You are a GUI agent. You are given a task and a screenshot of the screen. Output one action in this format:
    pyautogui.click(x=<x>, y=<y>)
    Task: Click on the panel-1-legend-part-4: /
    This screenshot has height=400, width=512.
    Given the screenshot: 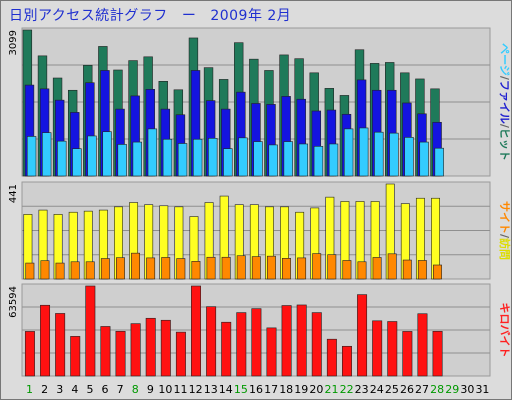 What is the action you would take?
    pyautogui.click(x=504, y=126)
    